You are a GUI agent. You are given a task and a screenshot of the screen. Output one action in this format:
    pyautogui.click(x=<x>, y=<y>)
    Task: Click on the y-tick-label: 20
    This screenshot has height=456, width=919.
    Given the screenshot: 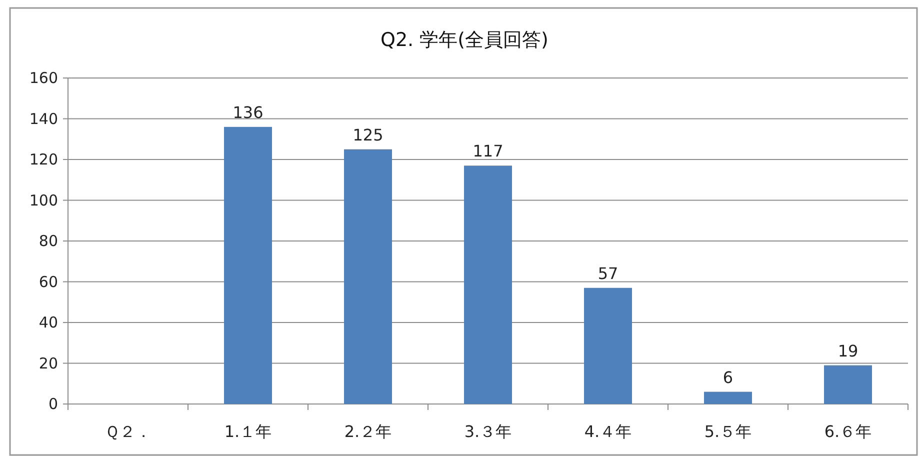 What is the action you would take?
    pyautogui.click(x=48, y=363)
    